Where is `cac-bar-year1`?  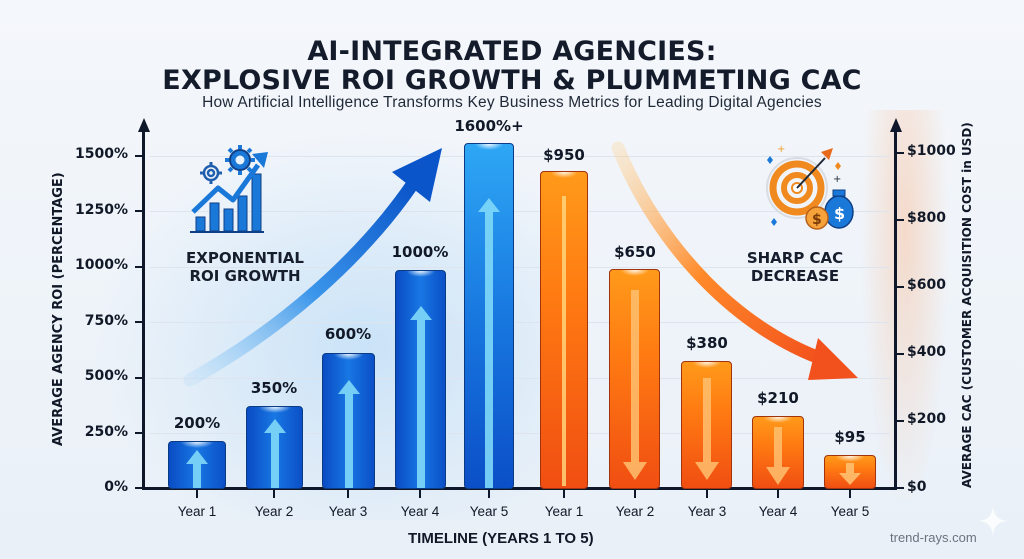
cac-bar-year1 is located at coordinates (564, 330).